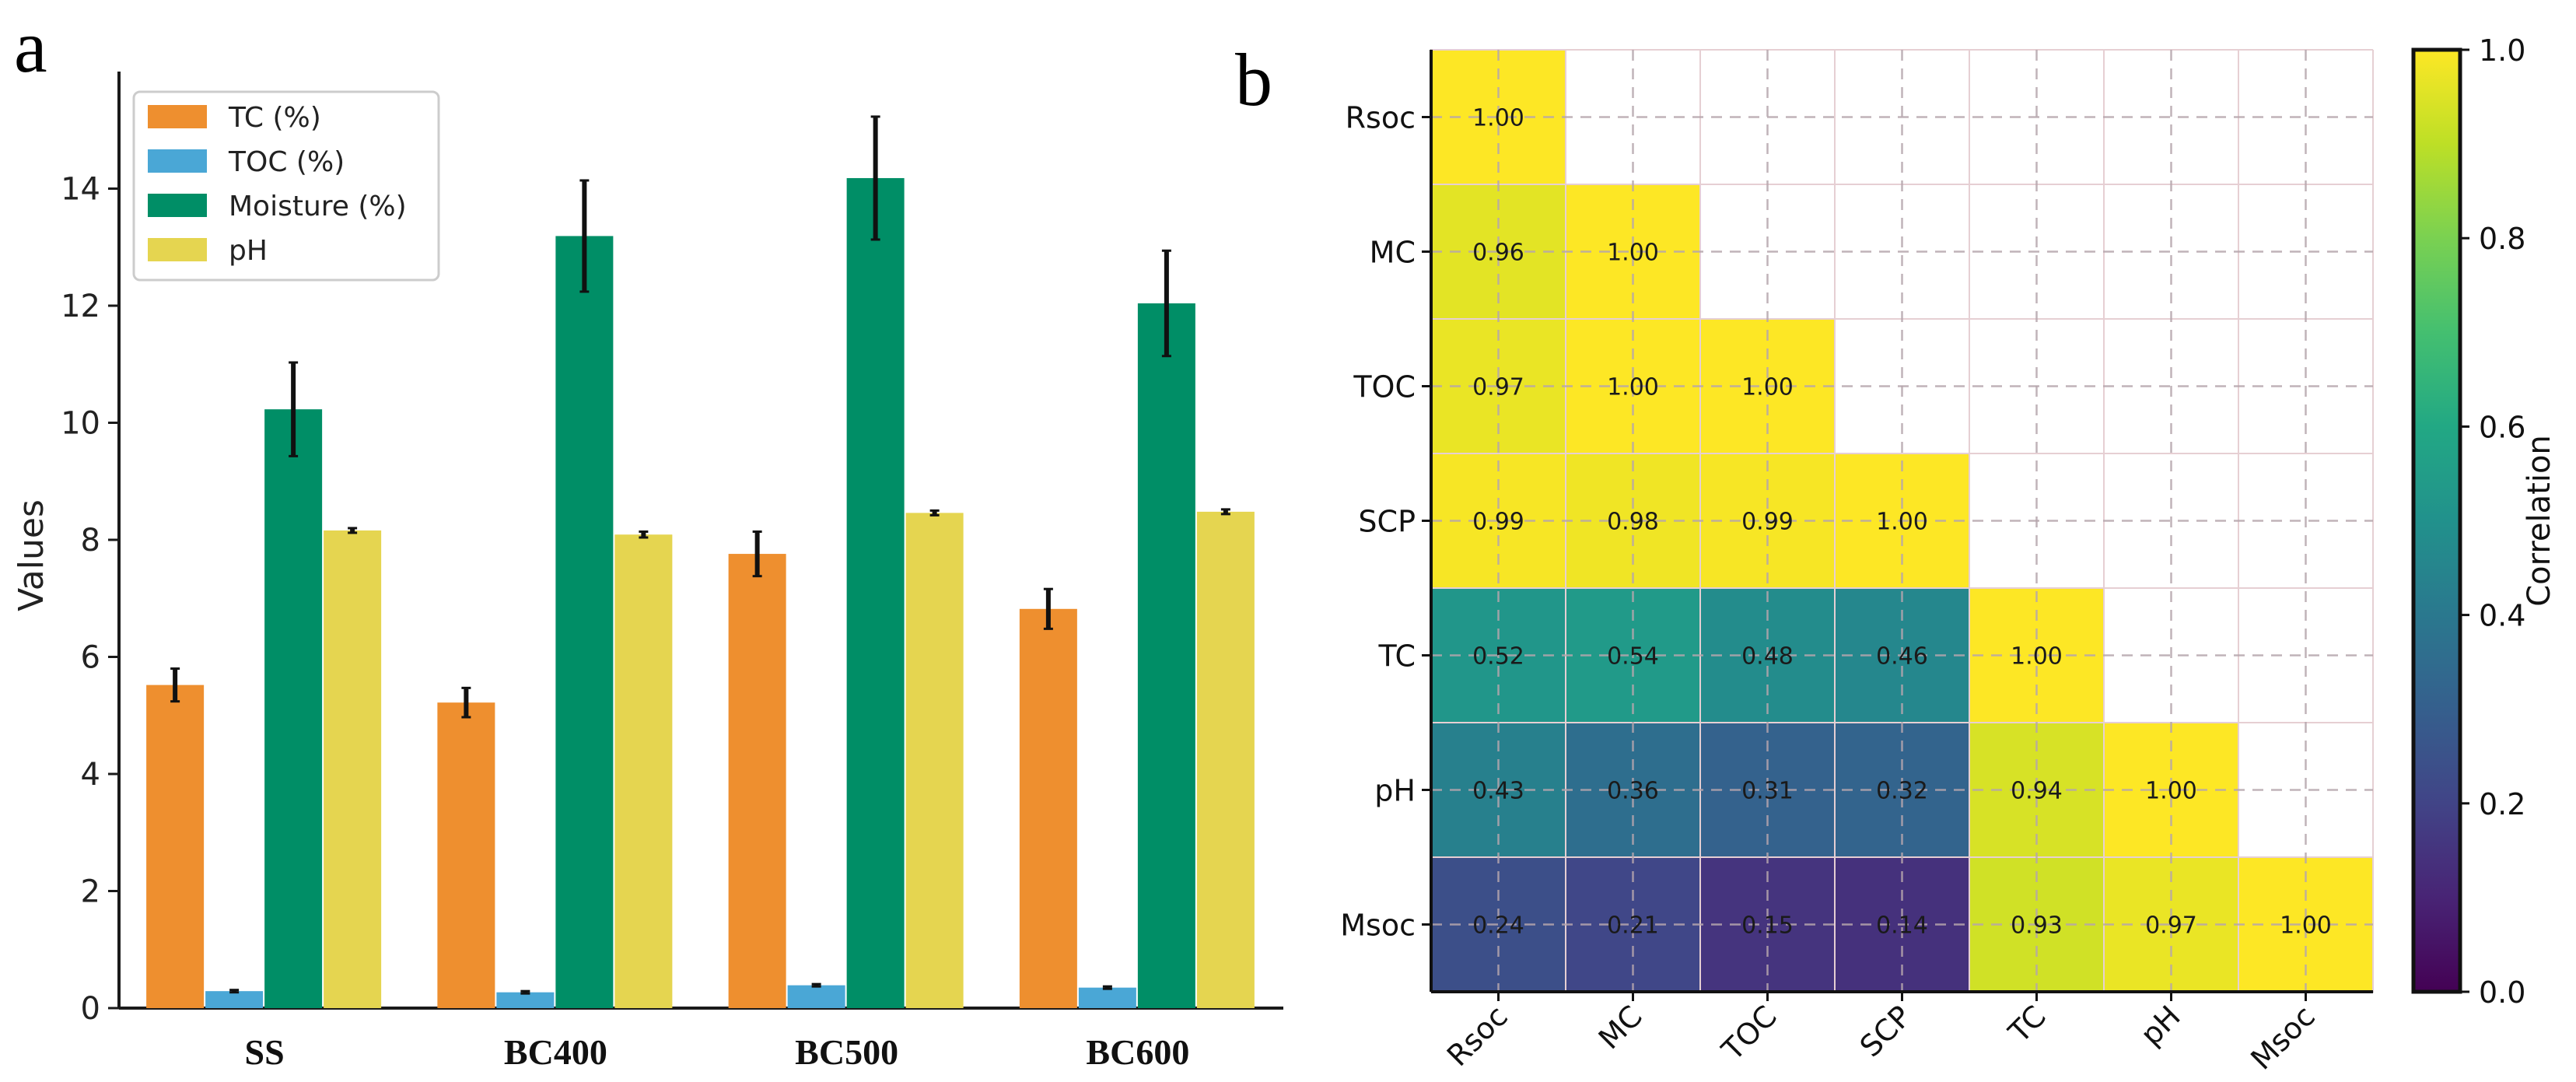 This screenshot has height=1082, width=2576. I want to click on heatmap-col-label: MC, so click(1620, 1027).